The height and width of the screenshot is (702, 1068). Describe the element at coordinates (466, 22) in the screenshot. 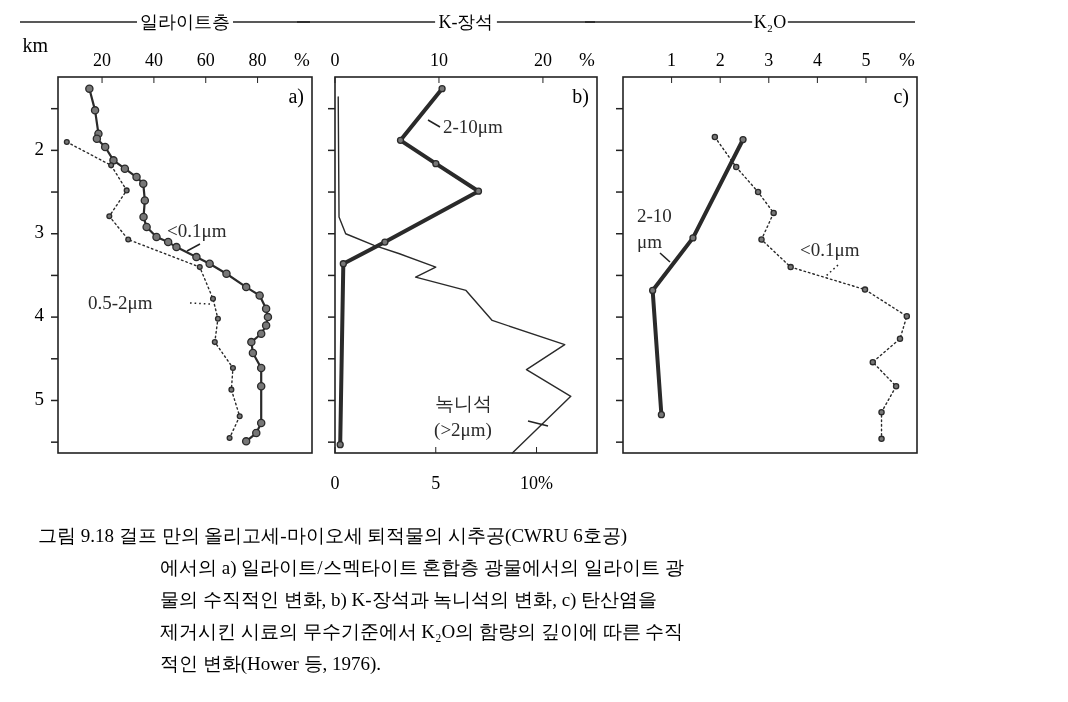

I see `chart-title: K-장석` at that location.